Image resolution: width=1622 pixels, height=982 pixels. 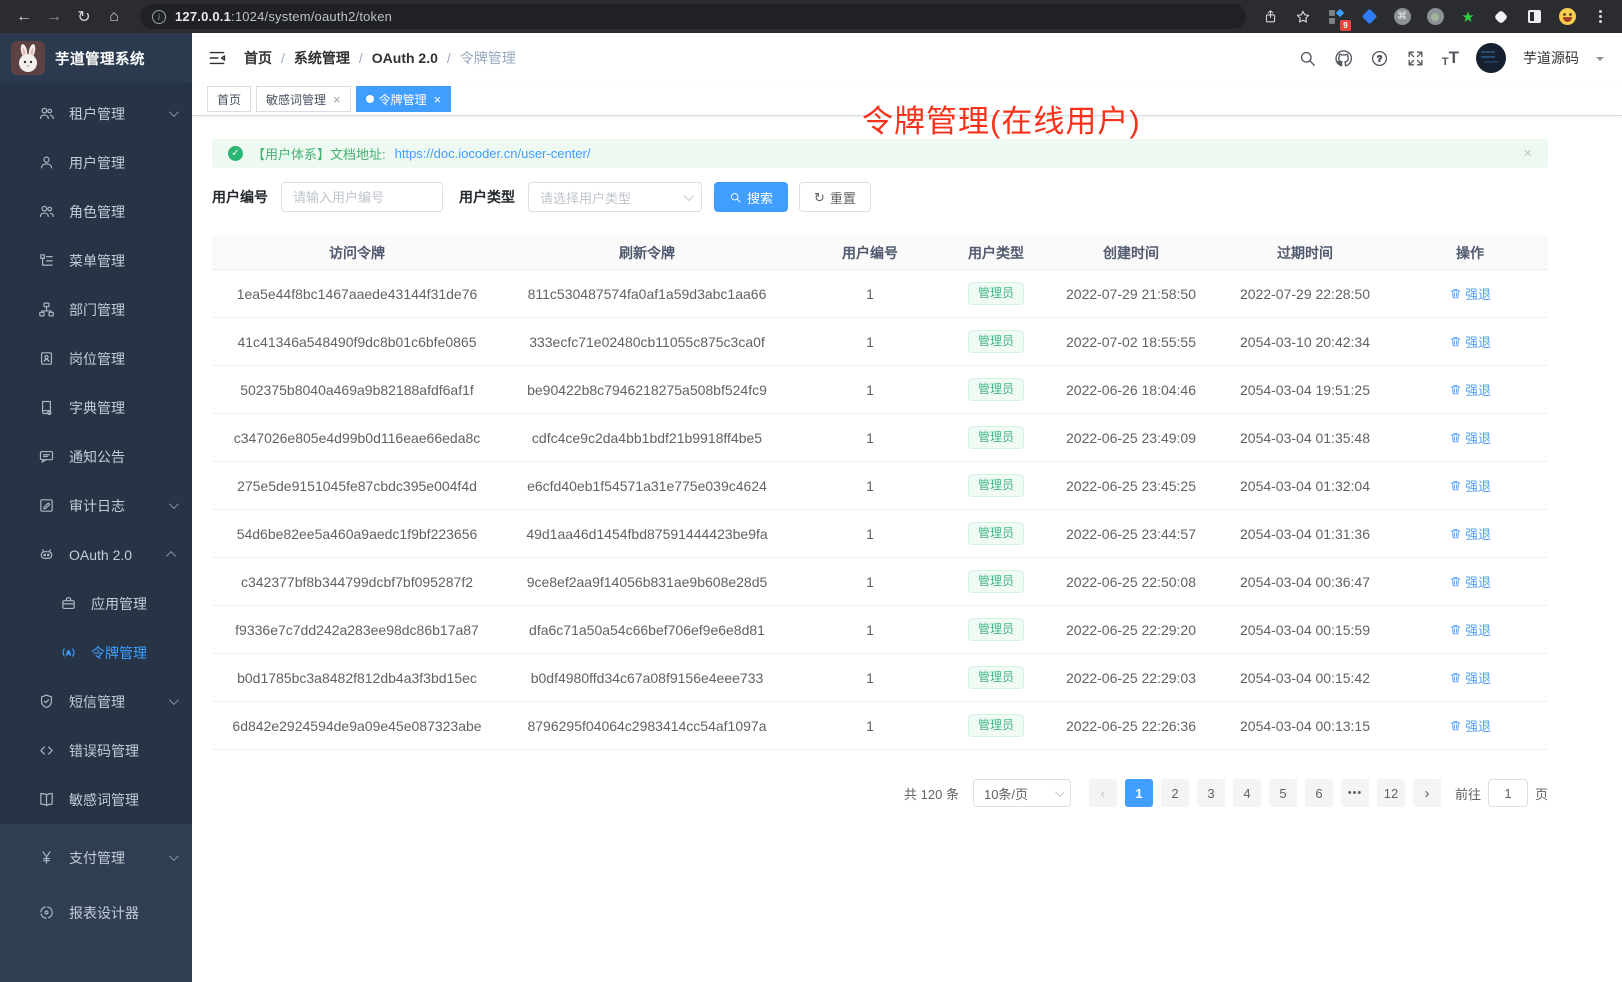 I want to click on page-button-4: 4, so click(x=1246, y=793).